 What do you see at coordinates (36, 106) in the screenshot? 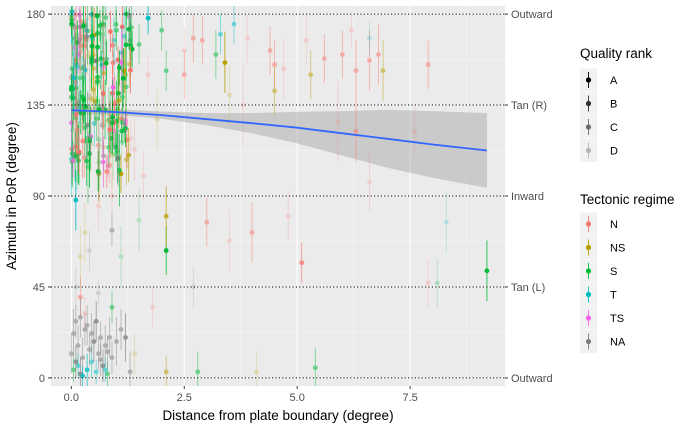
I see `y-tick-label: 135` at bounding box center [36, 106].